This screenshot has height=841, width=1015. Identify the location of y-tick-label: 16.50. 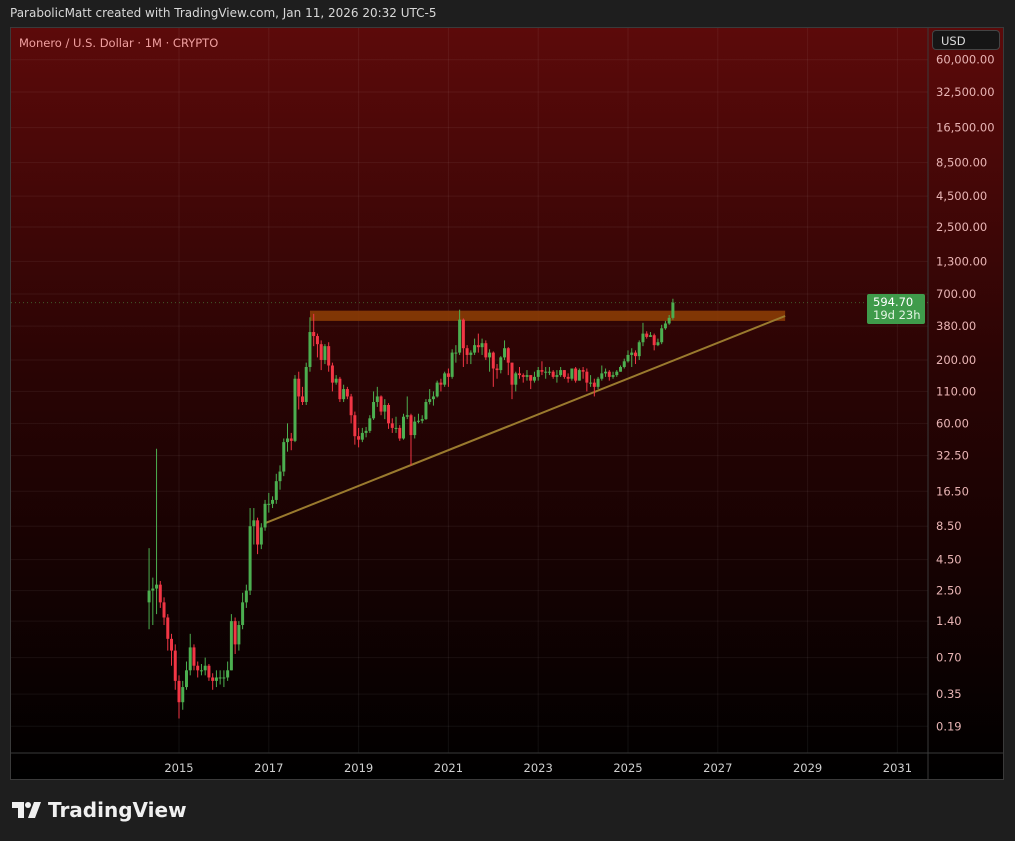
(952, 491).